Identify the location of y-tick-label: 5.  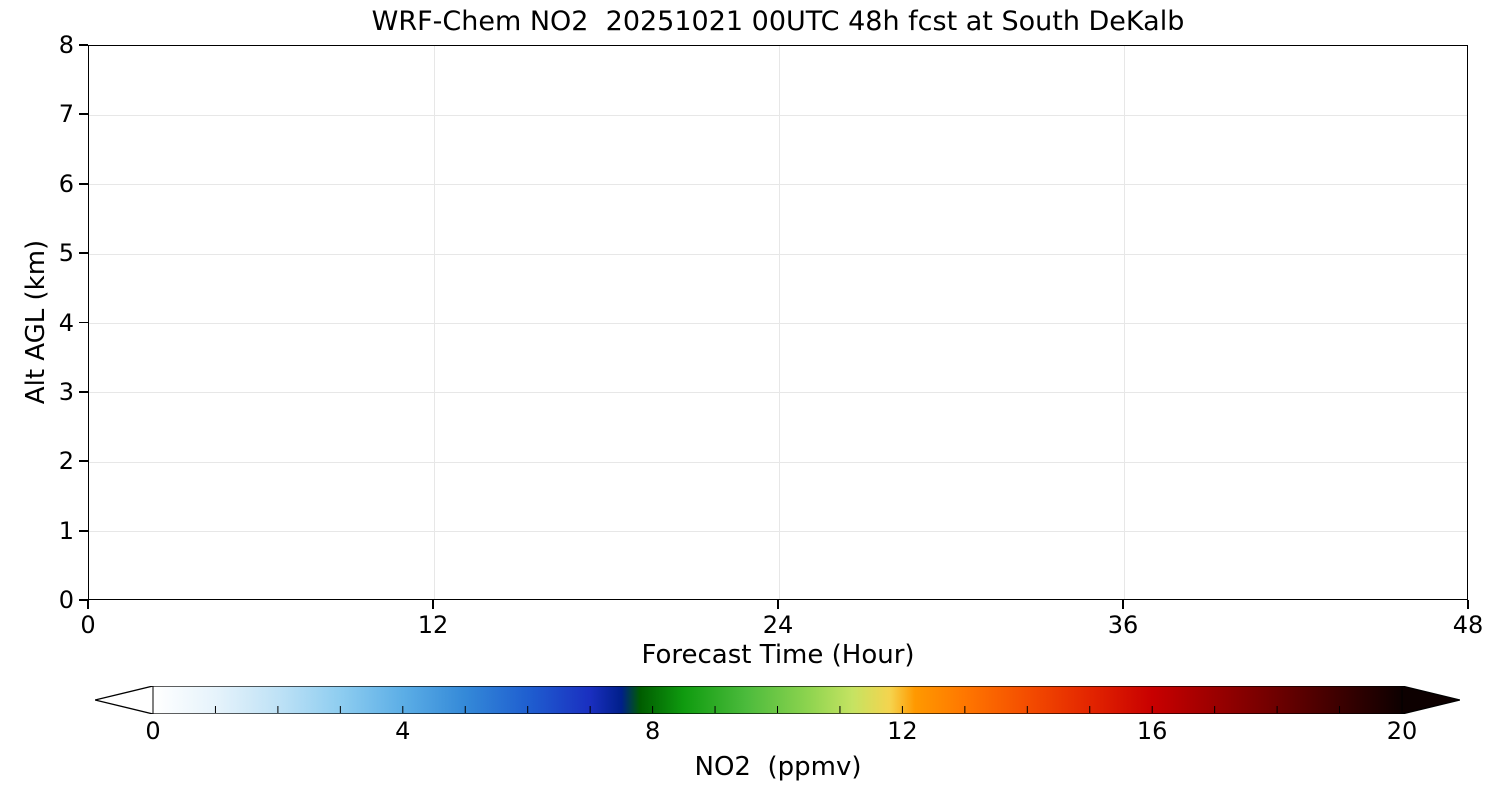
(66, 253).